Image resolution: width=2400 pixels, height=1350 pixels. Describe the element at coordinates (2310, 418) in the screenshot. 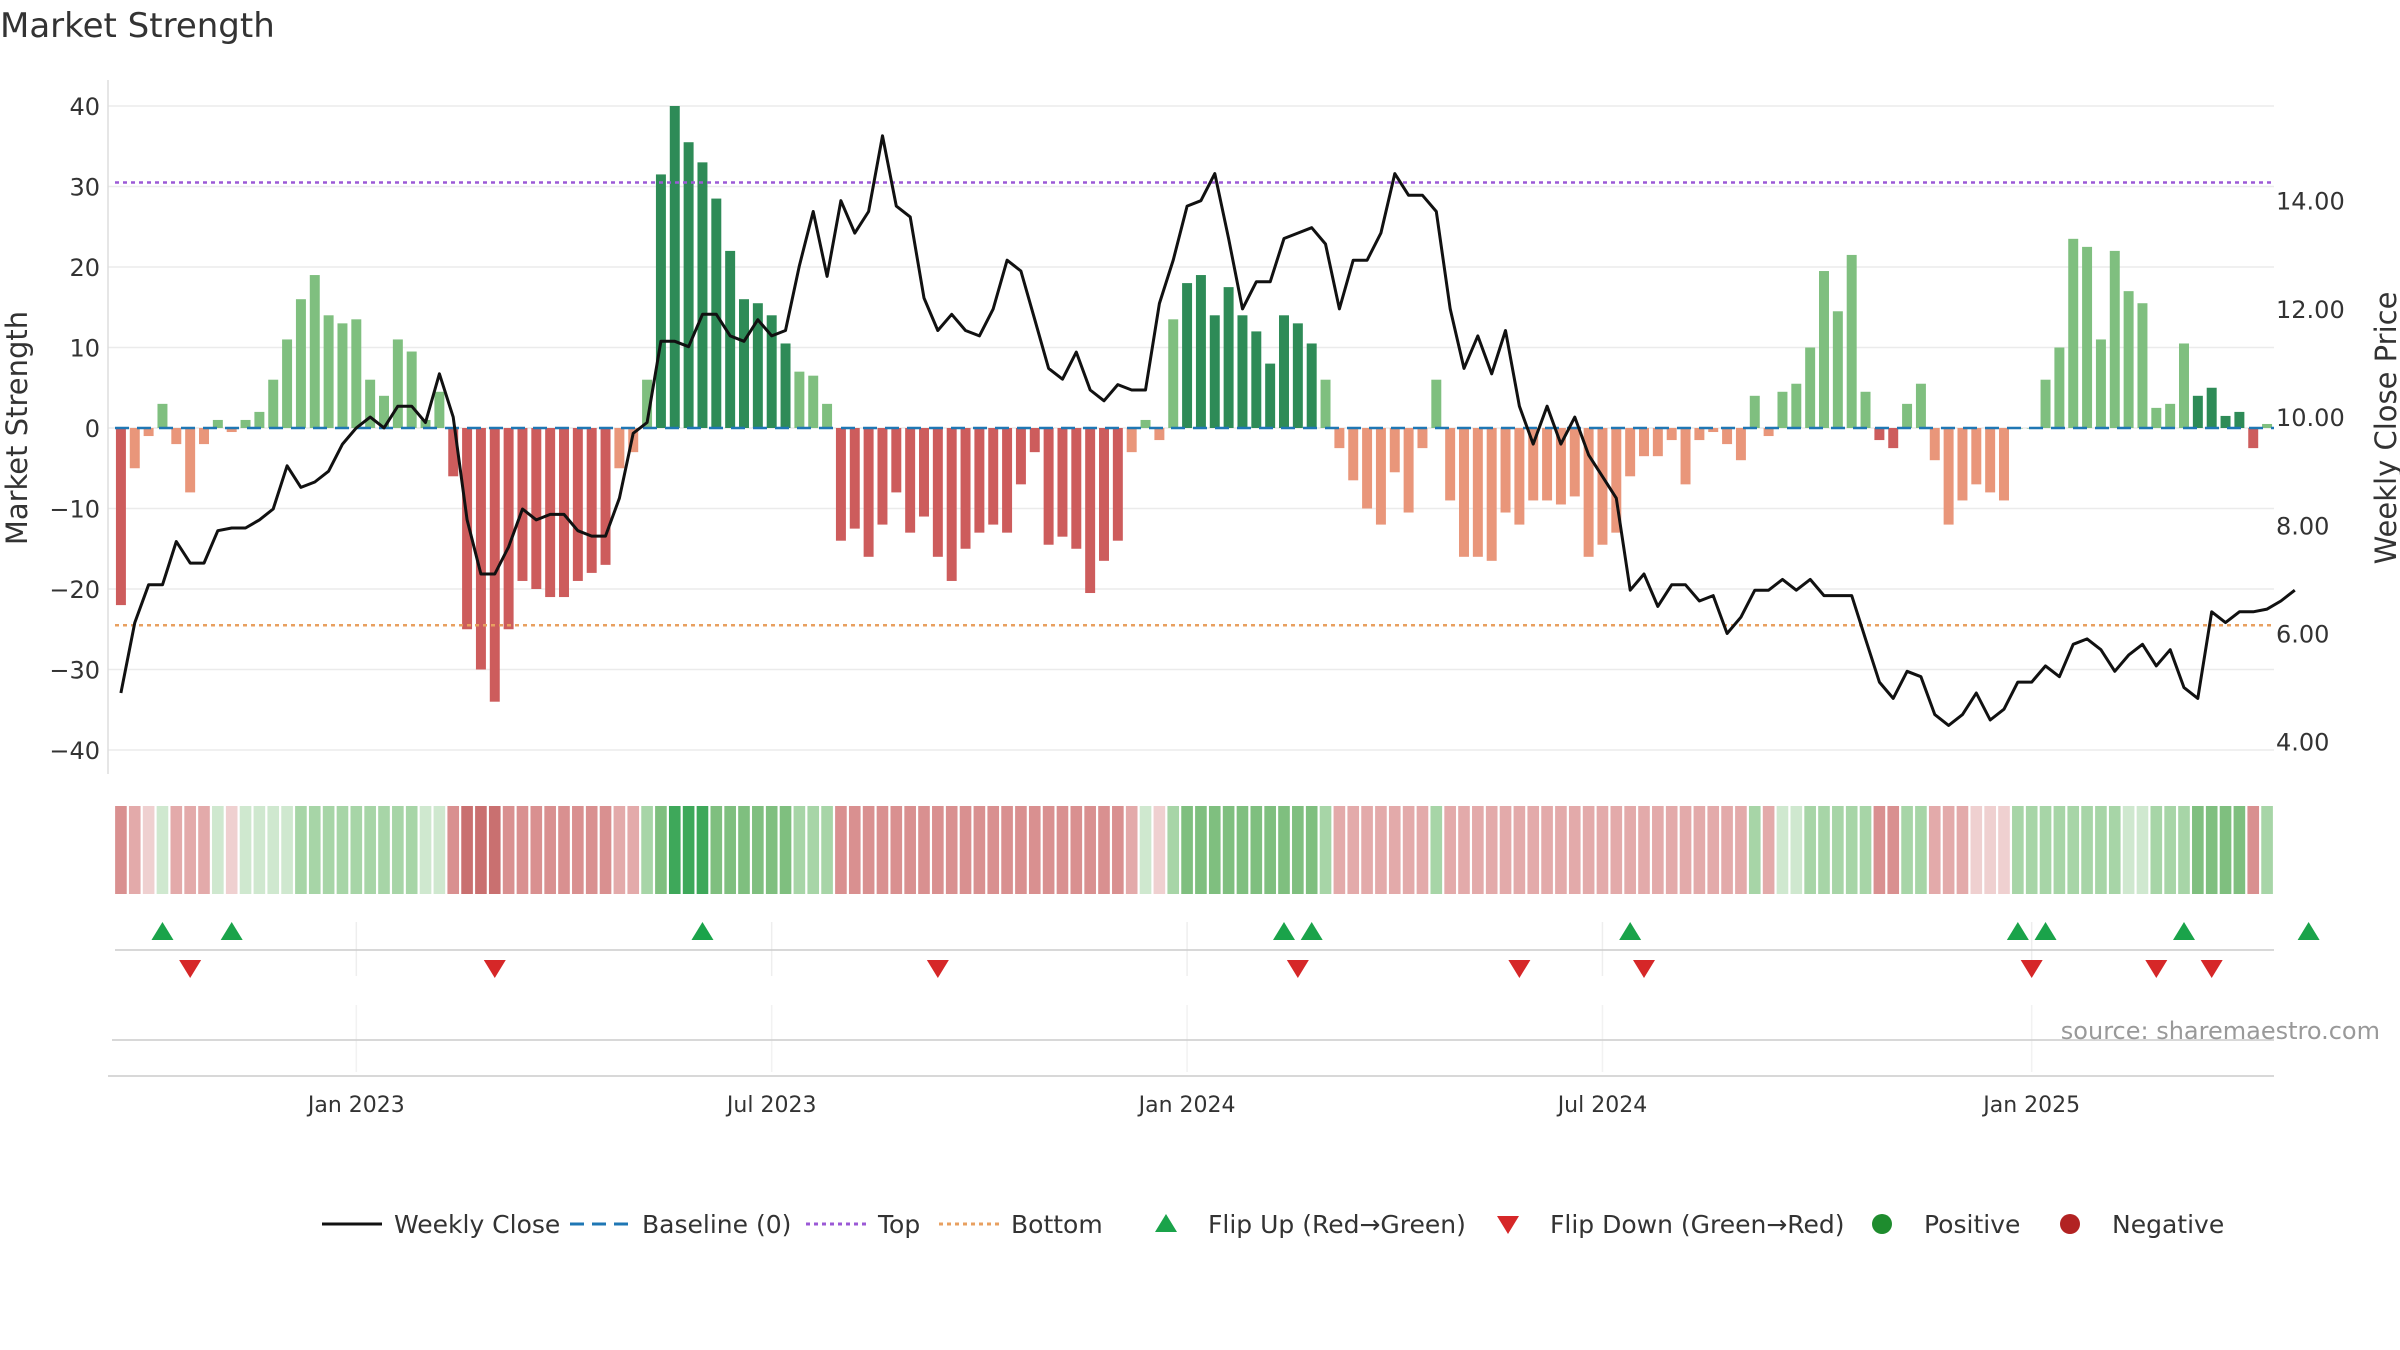

I see `y-right-tick-label: 10.00` at that location.